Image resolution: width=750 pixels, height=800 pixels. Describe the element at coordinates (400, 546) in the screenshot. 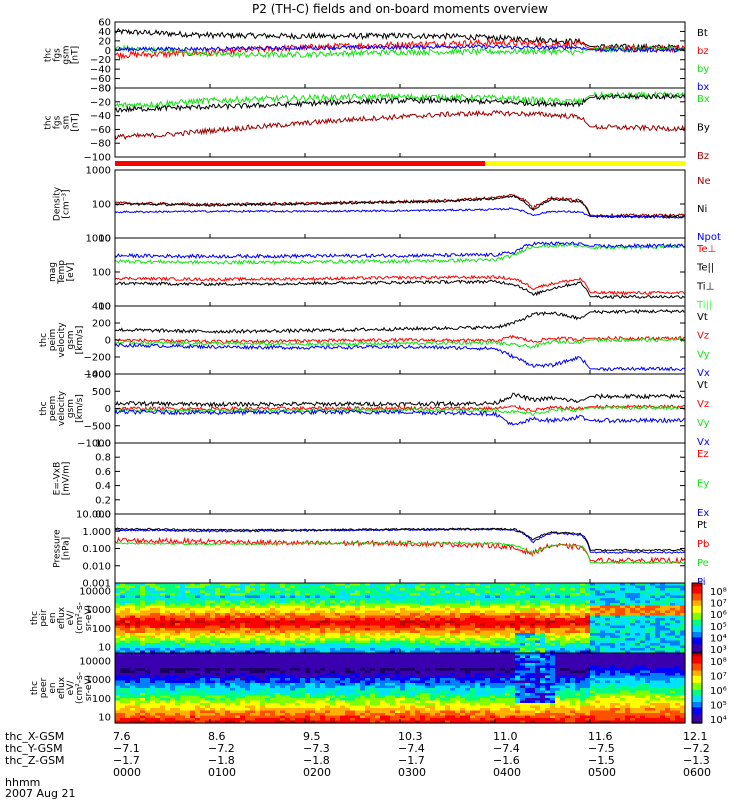

I see `series-group` at that location.